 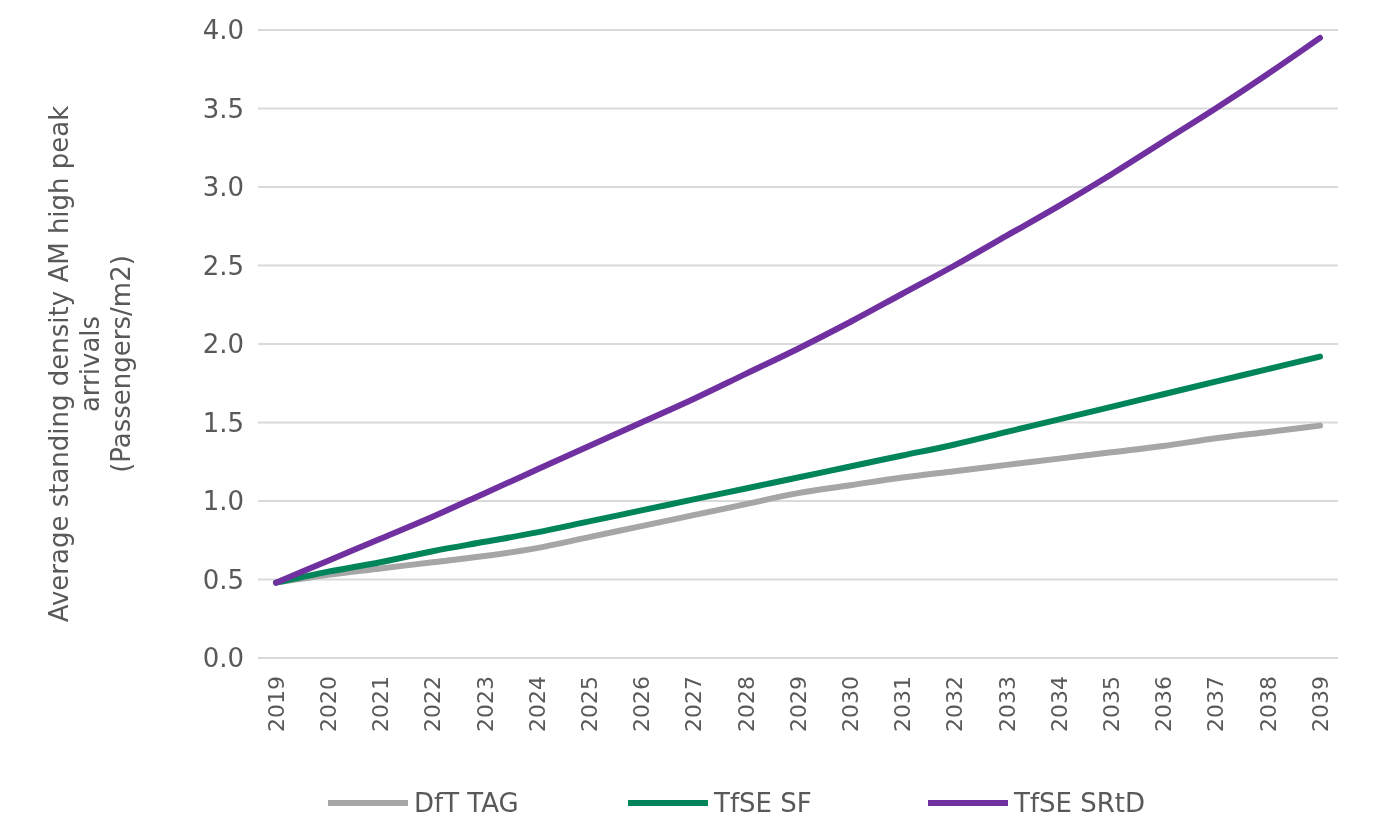 What do you see at coordinates (223, 579) in the screenshot?
I see `y-tick-label: 0.5` at bounding box center [223, 579].